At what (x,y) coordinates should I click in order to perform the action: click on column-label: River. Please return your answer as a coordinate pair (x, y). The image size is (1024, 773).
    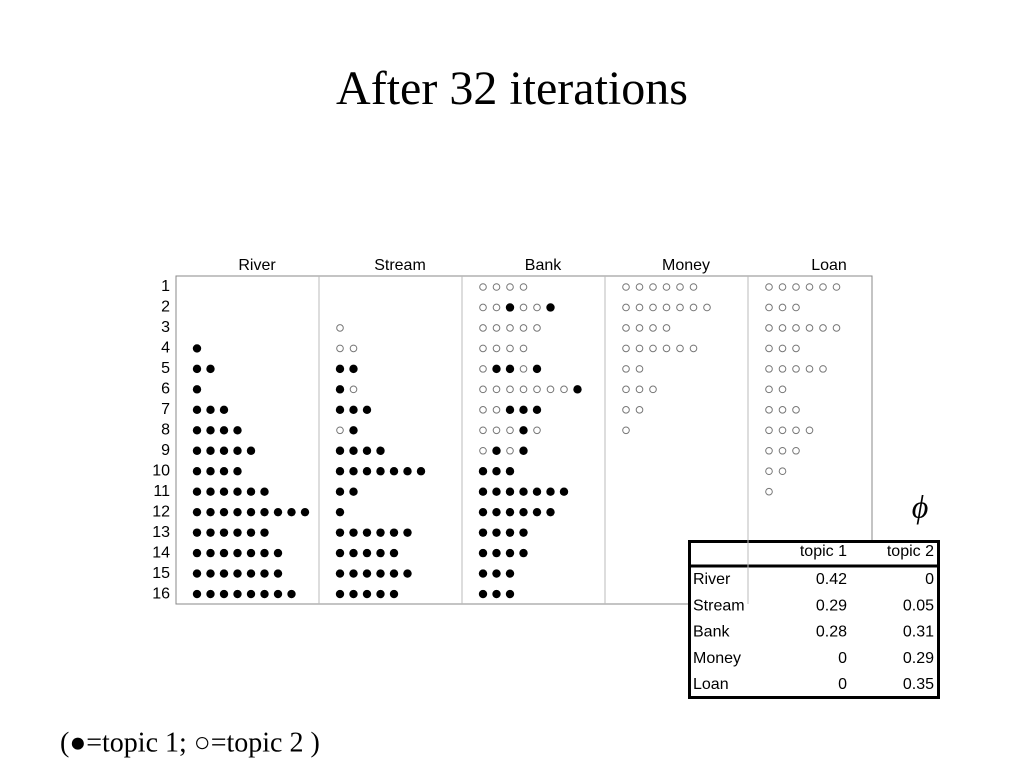
    Looking at the image, I should click on (257, 265).